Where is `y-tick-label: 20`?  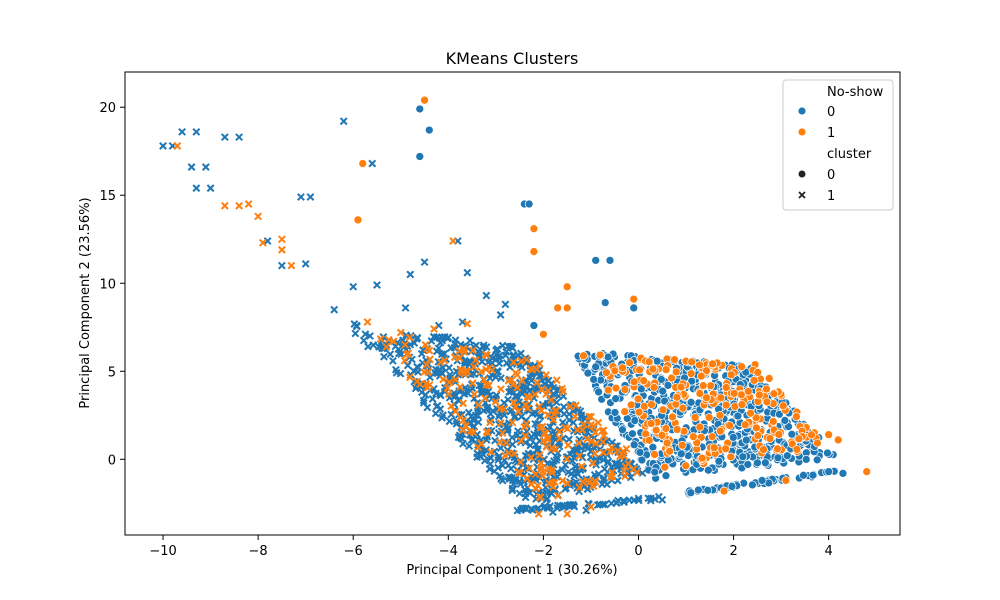
y-tick-label: 20 is located at coordinates (107, 108).